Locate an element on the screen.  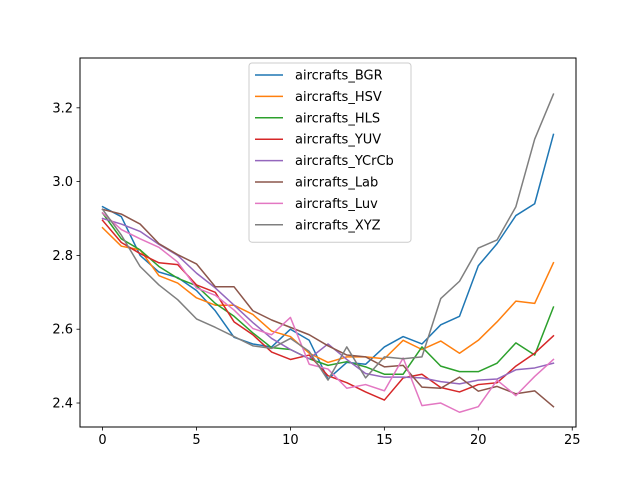
y-axis-ticks: 2.4 2.6 2.8 3.0 3.2 is located at coordinates (66, 256).